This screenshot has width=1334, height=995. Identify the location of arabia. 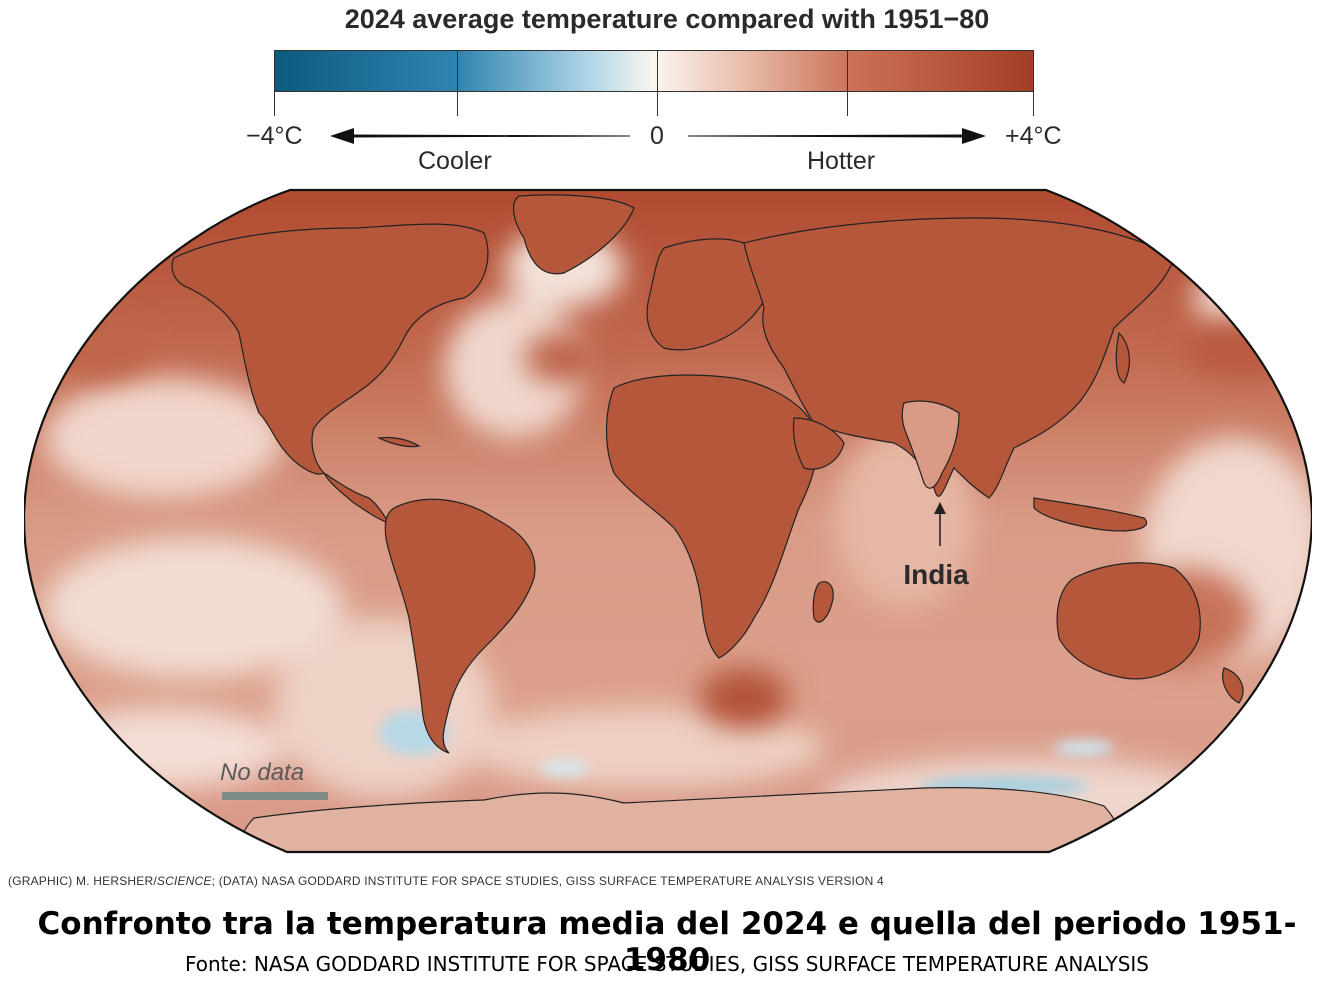
(818, 443).